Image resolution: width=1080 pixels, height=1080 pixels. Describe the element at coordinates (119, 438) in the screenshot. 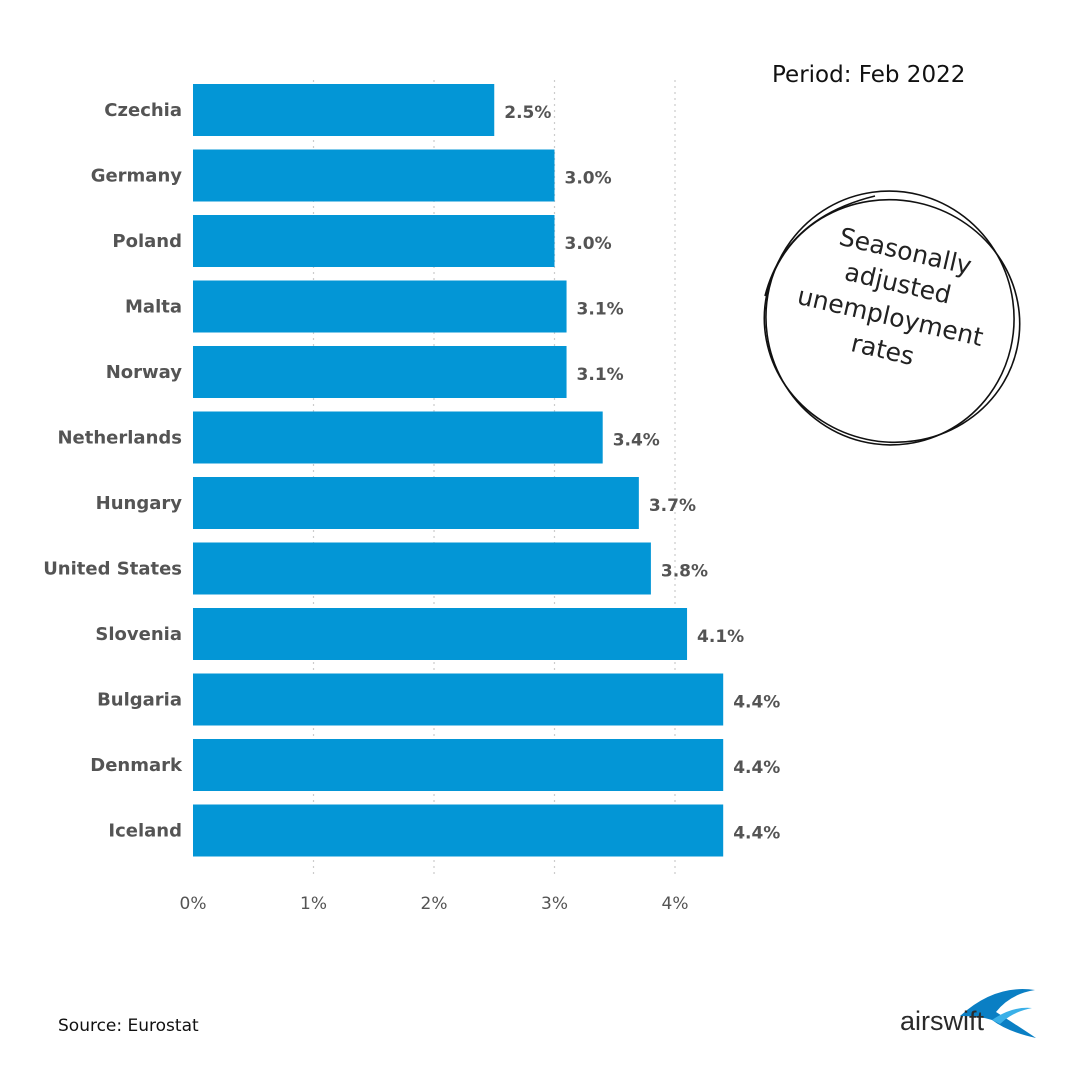

I see `category-label: Netherlands` at that location.